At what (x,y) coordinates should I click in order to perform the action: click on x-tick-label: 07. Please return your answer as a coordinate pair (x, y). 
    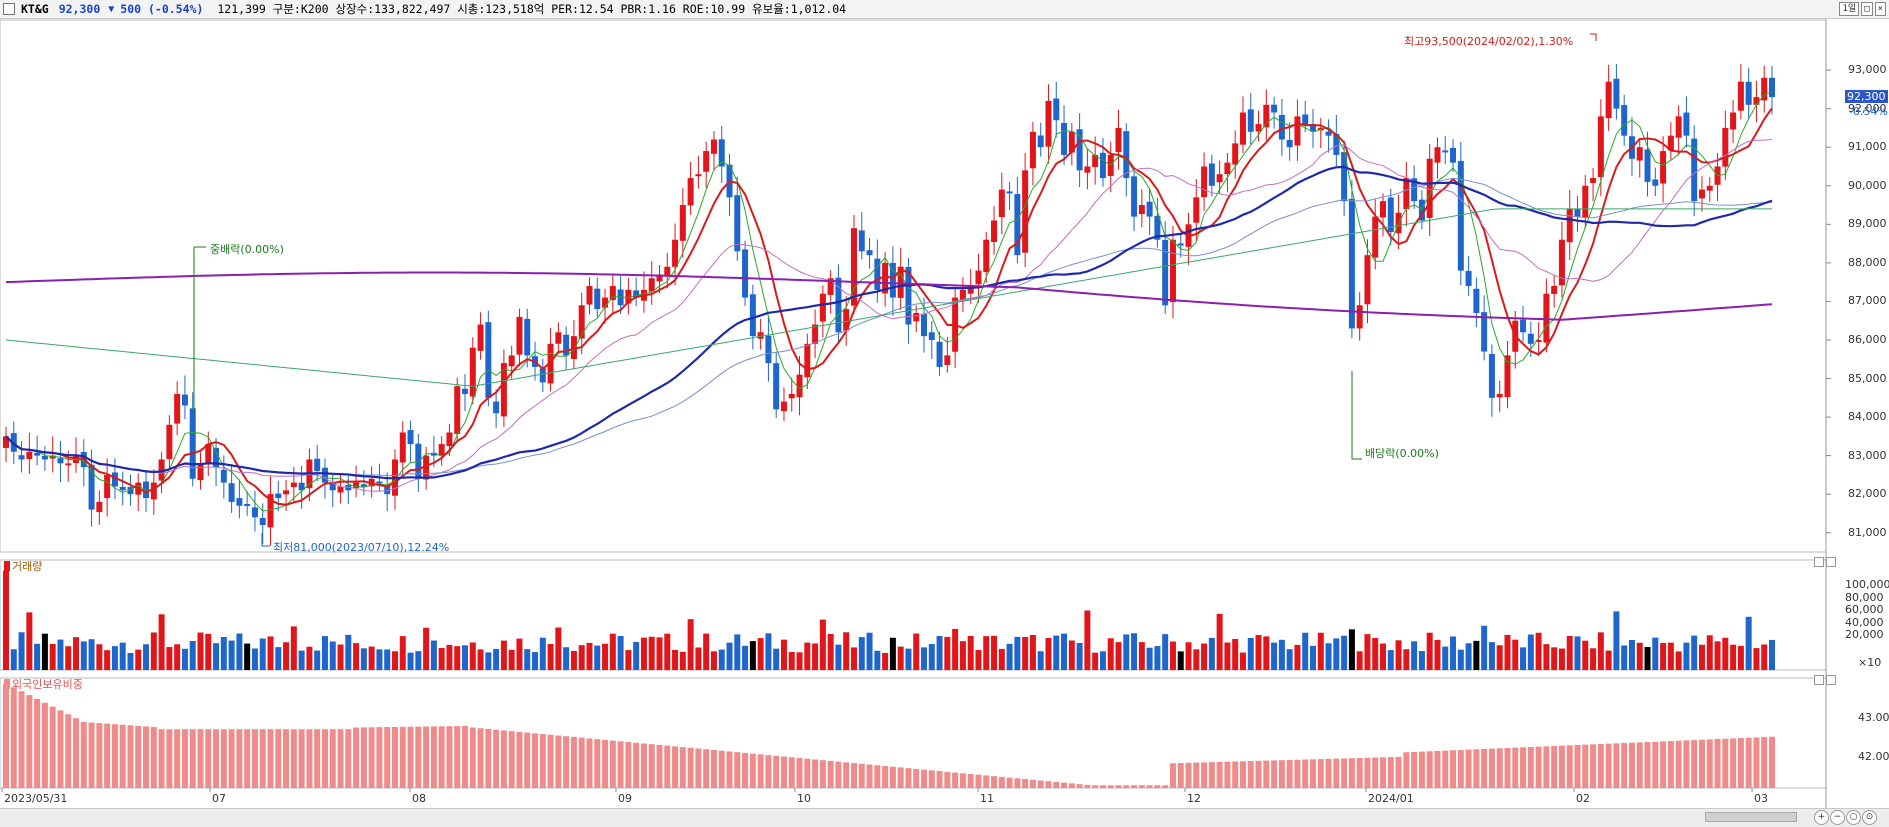
    Looking at the image, I should click on (219, 798).